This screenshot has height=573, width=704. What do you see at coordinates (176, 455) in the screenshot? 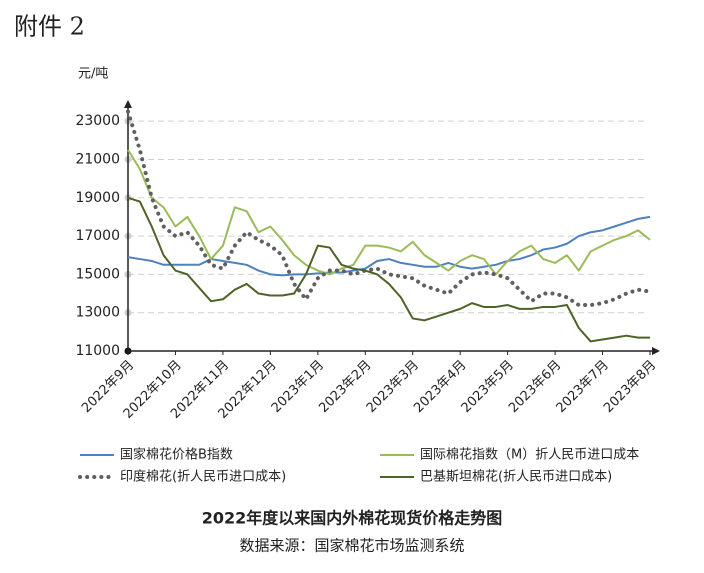
I see `legend-label: 国家棉花价格B指数` at bounding box center [176, 455].